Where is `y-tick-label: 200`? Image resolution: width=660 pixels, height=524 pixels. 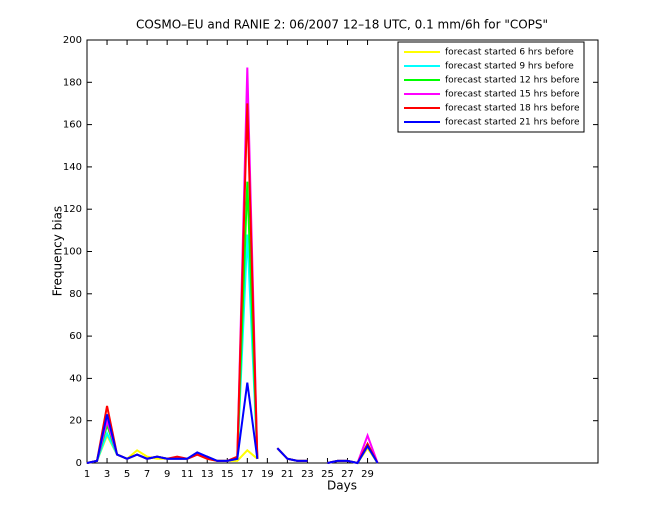
y-tick-label: 200 is located at coordinates (72, 40).